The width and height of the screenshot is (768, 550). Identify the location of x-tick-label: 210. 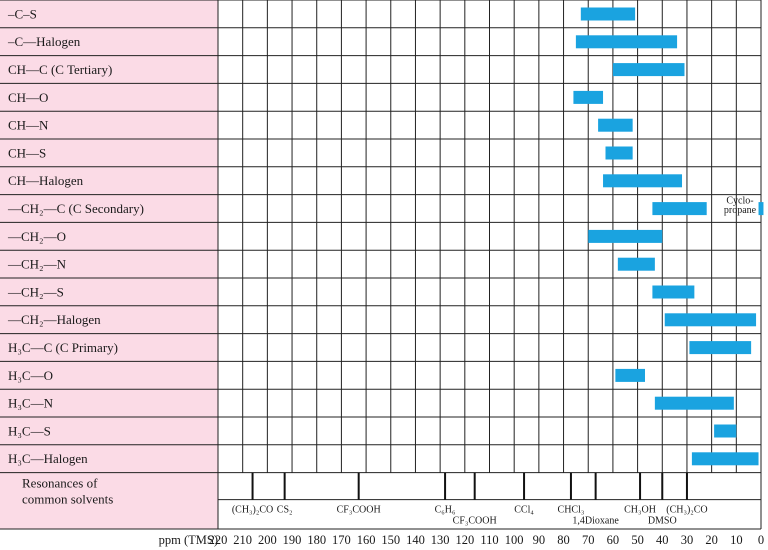
(242, 540).